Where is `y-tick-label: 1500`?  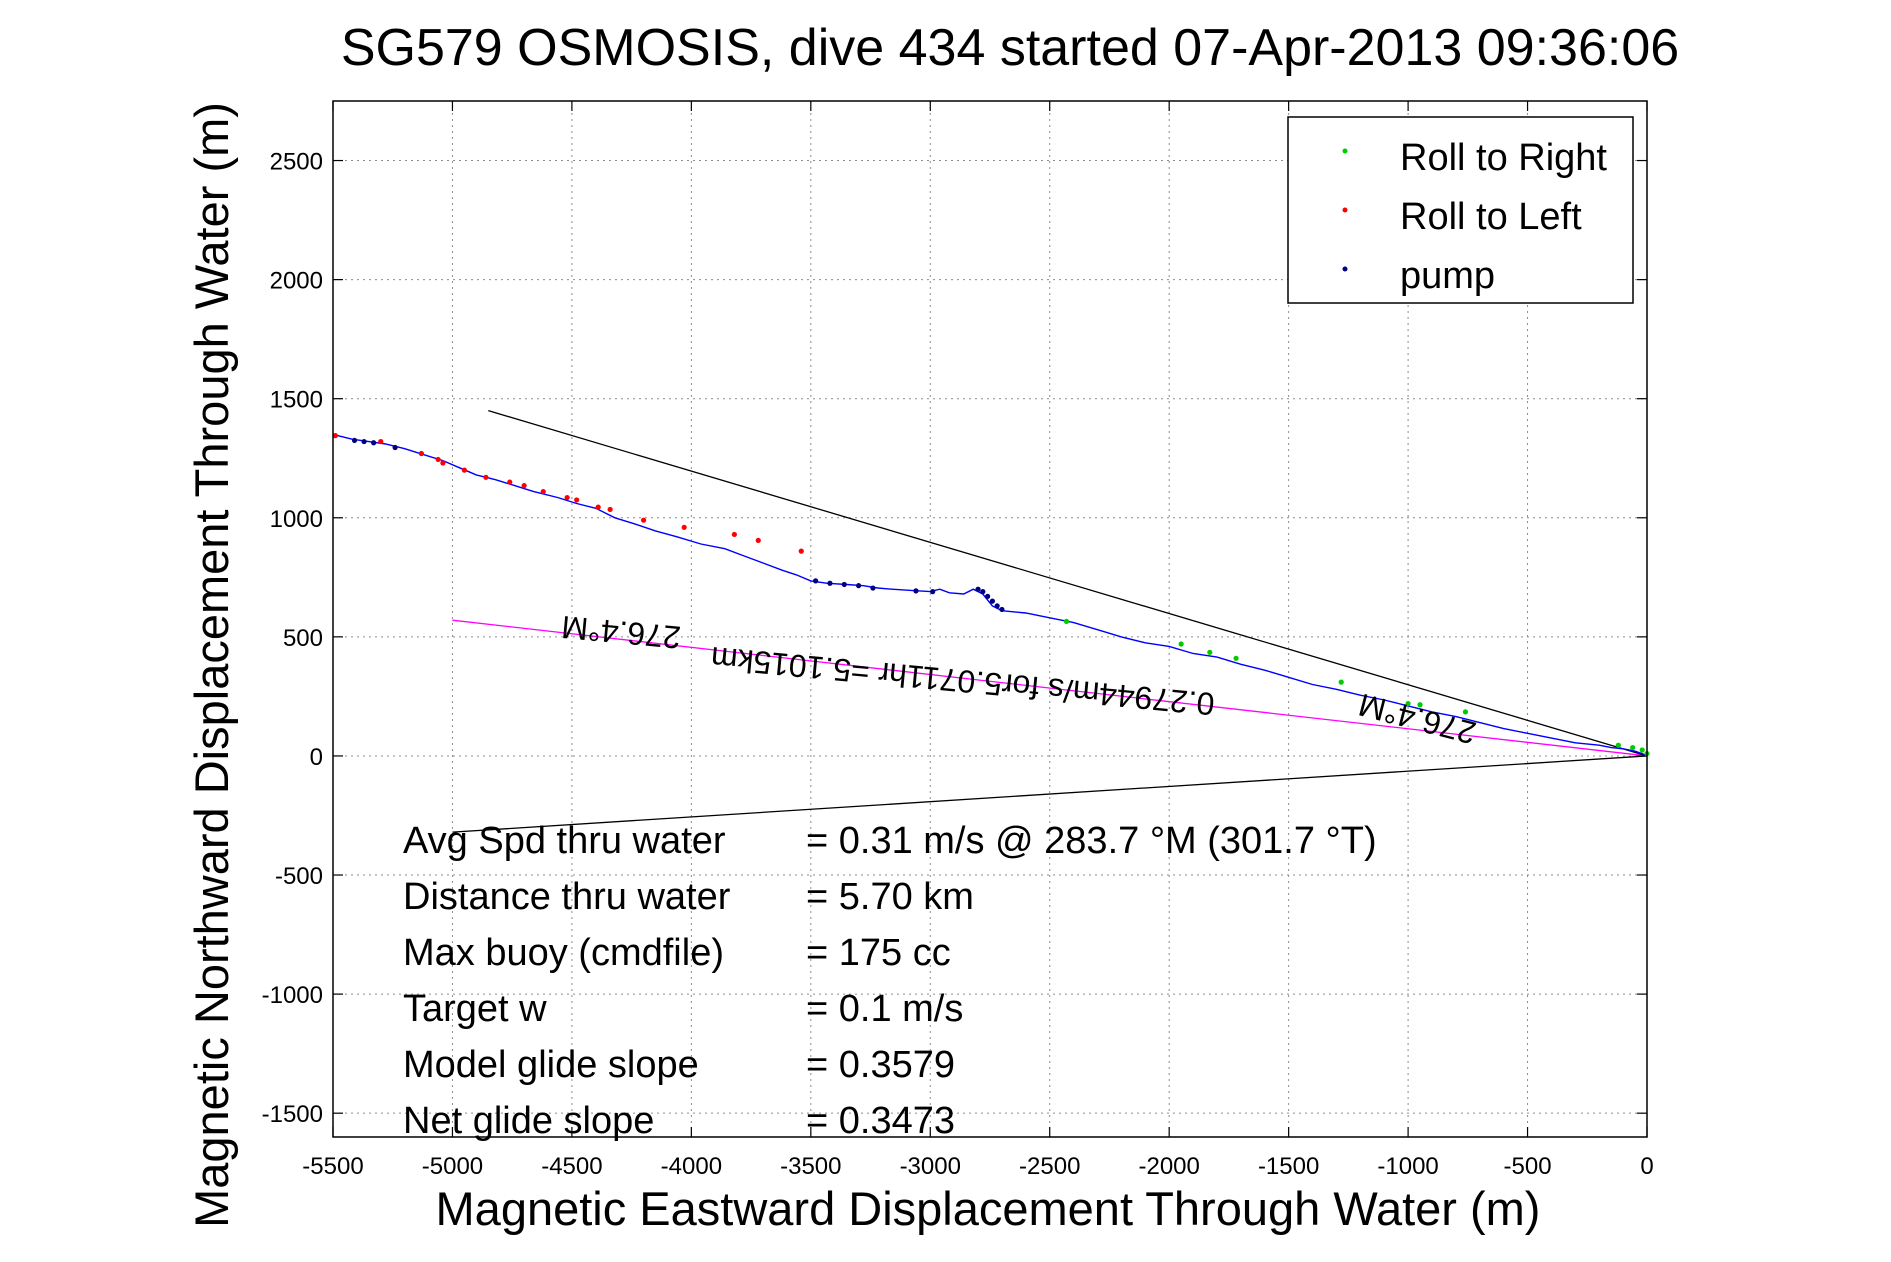
y-tick-label: 1500 is located at coordinates (296, 400).